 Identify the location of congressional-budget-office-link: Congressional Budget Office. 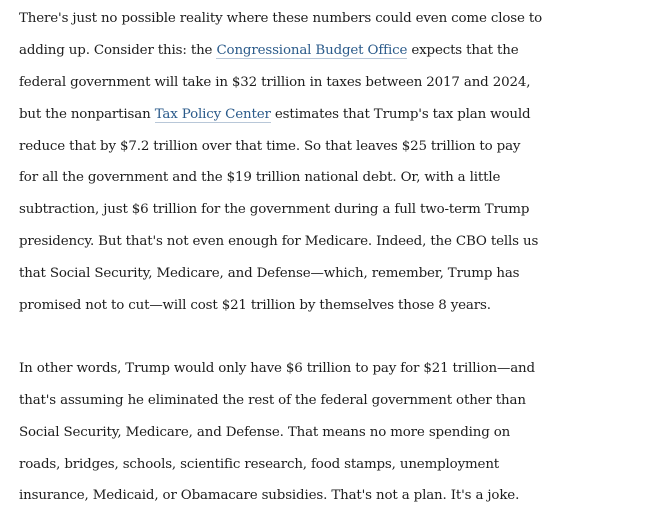
(312, 50).